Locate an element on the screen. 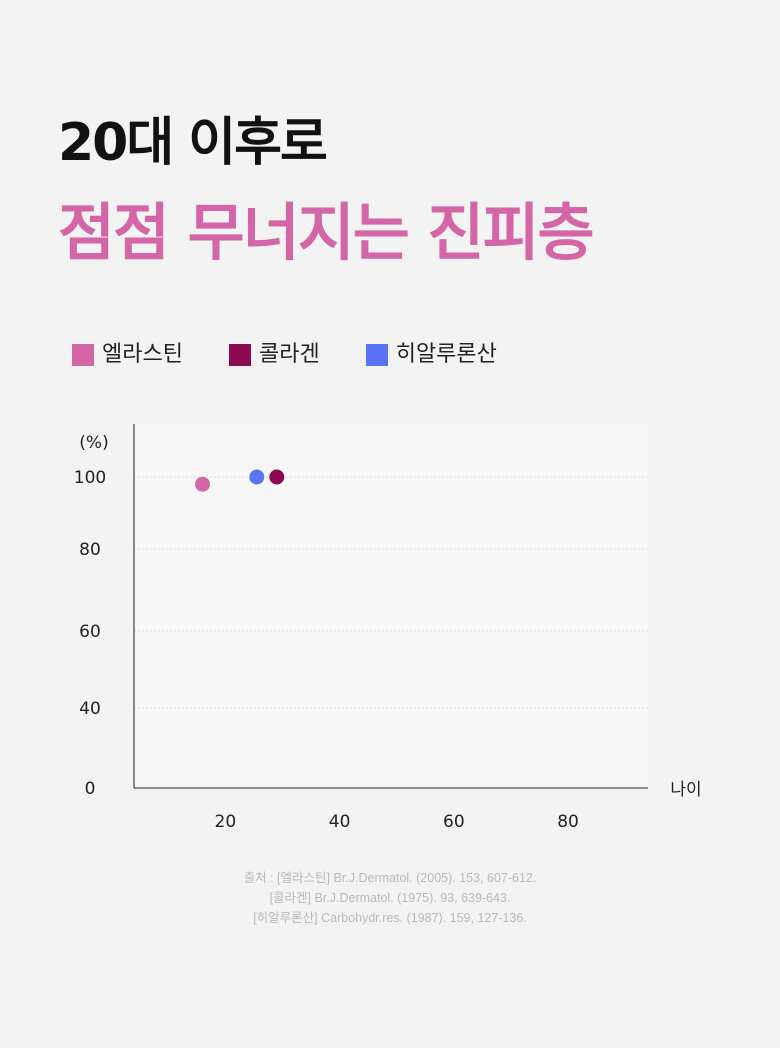 The image size is (780, 1048). legend-item-hyaluronic: 히알루론산 is located at coordinates (431, 355).